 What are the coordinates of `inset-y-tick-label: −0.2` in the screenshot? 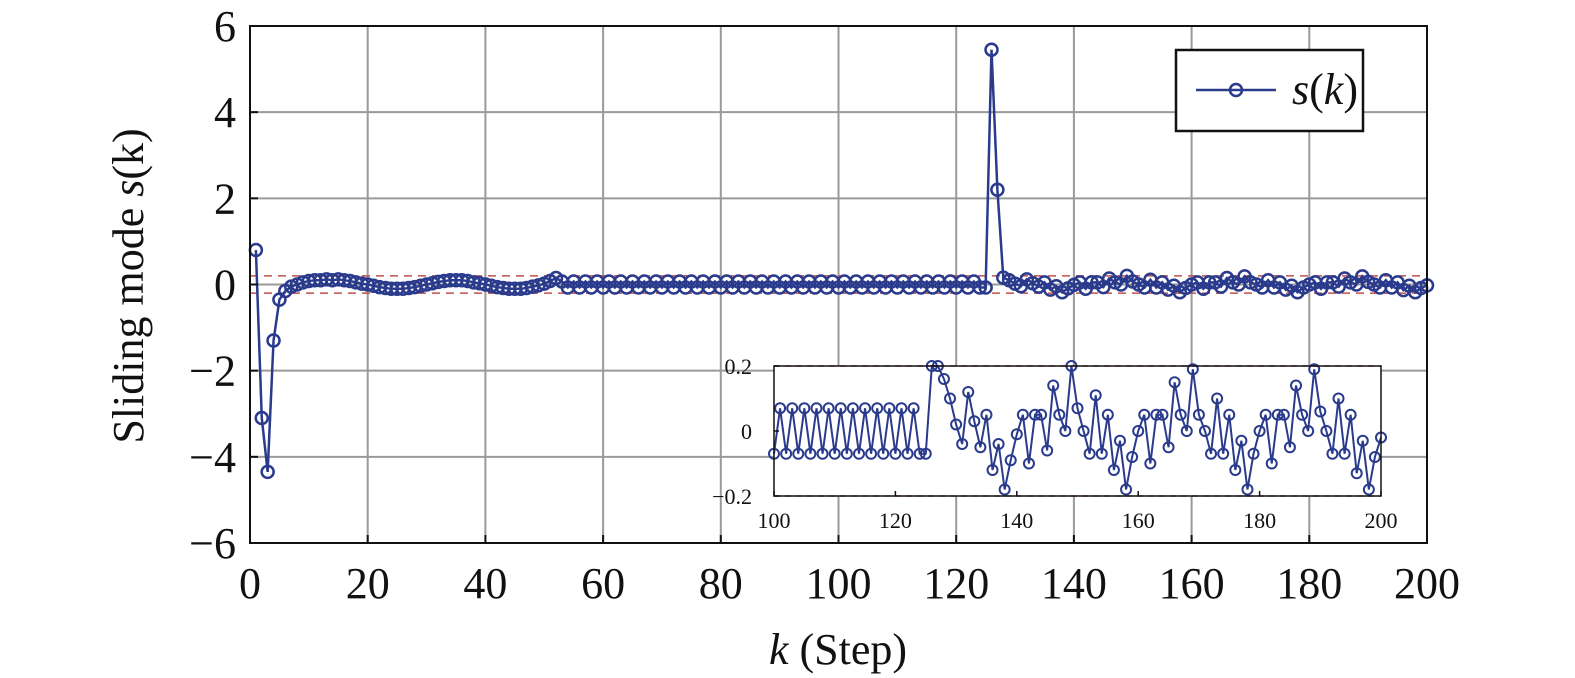 It's located at (732, 496).